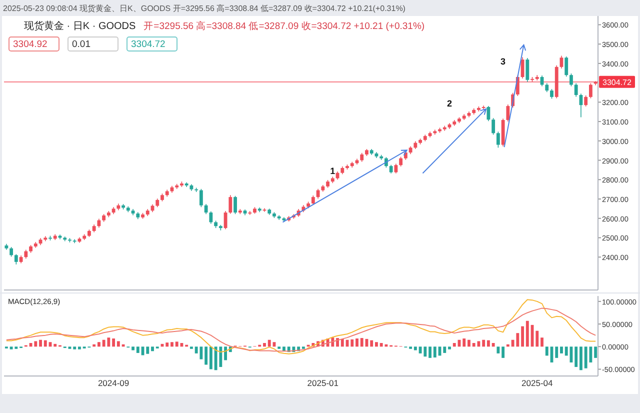 The height and width of the screenshot is (413, 640). What do you see at coordinates (449, 103) in the screenshot?
I see `annotation: 2` at bounding box center [449, 103].